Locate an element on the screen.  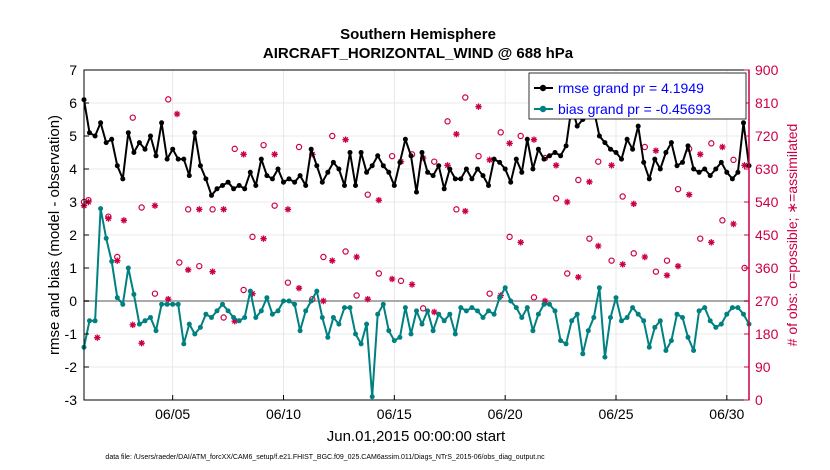
left-axis: -3 -2 -1 0 1 2 3 4 5 6 7 is located at coordinates (77, 235).